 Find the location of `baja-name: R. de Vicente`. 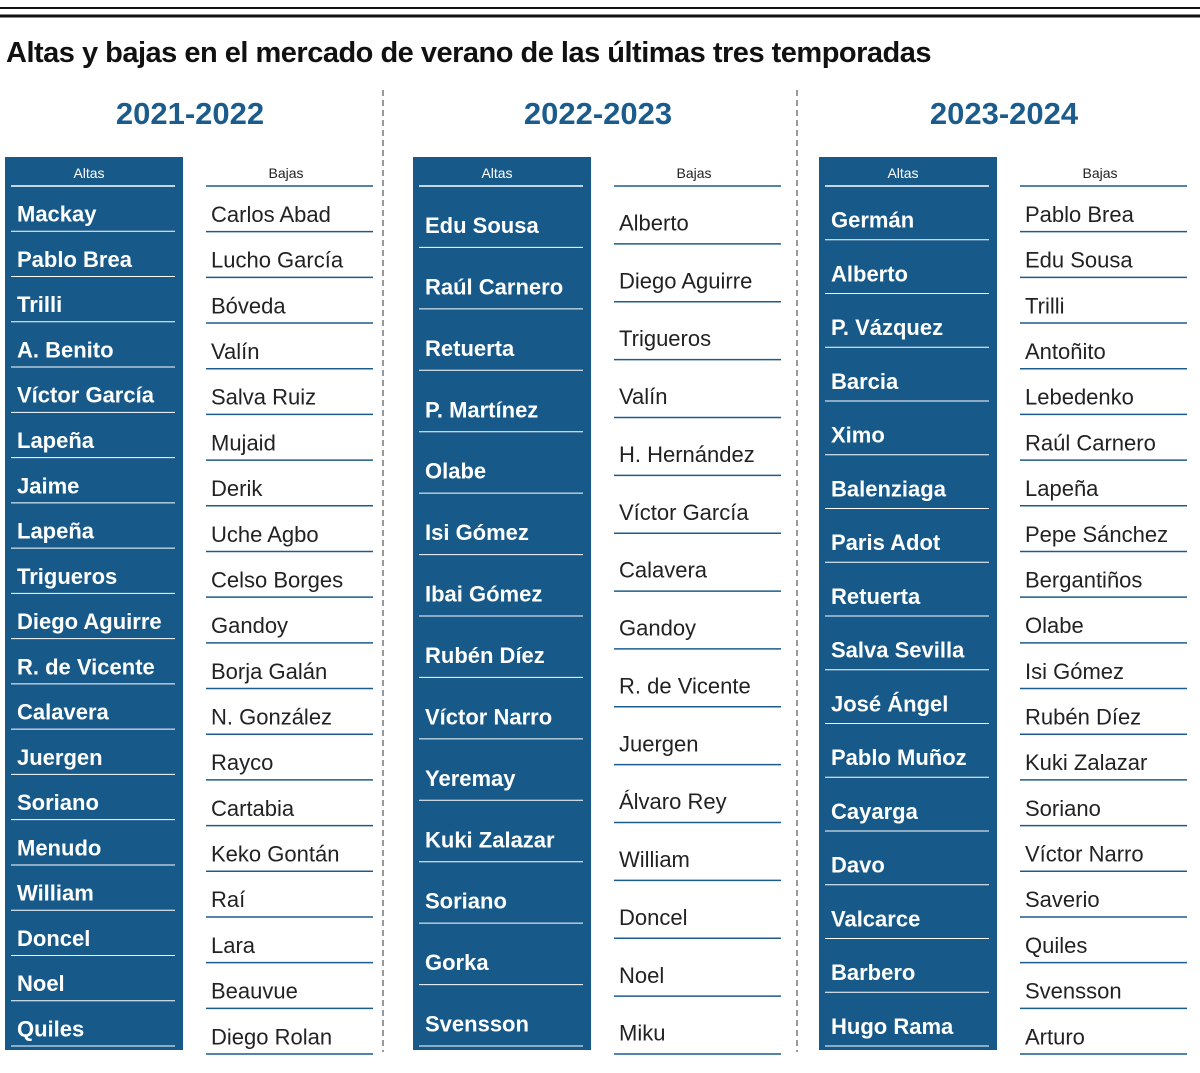

baja-name: R. de Vicente is located at coordinates (685, 685).